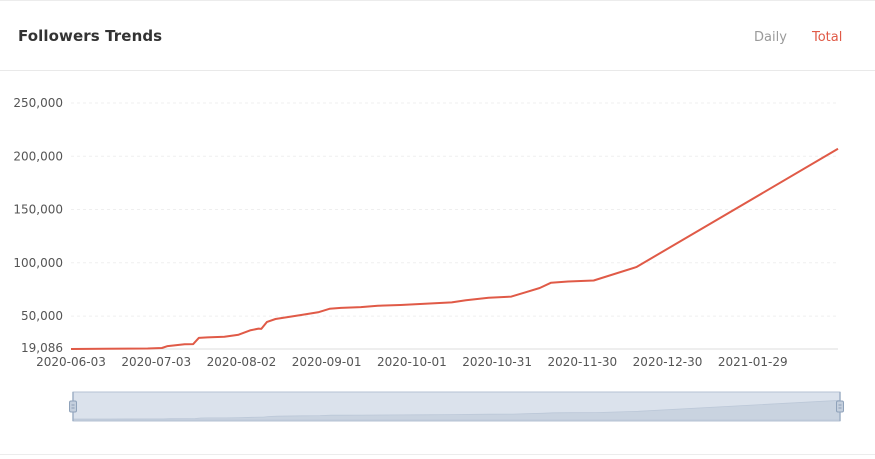 This screenshot has width=875, height=459. I want to click on x-tick-label: 2020-09-01, so click(327, 362).